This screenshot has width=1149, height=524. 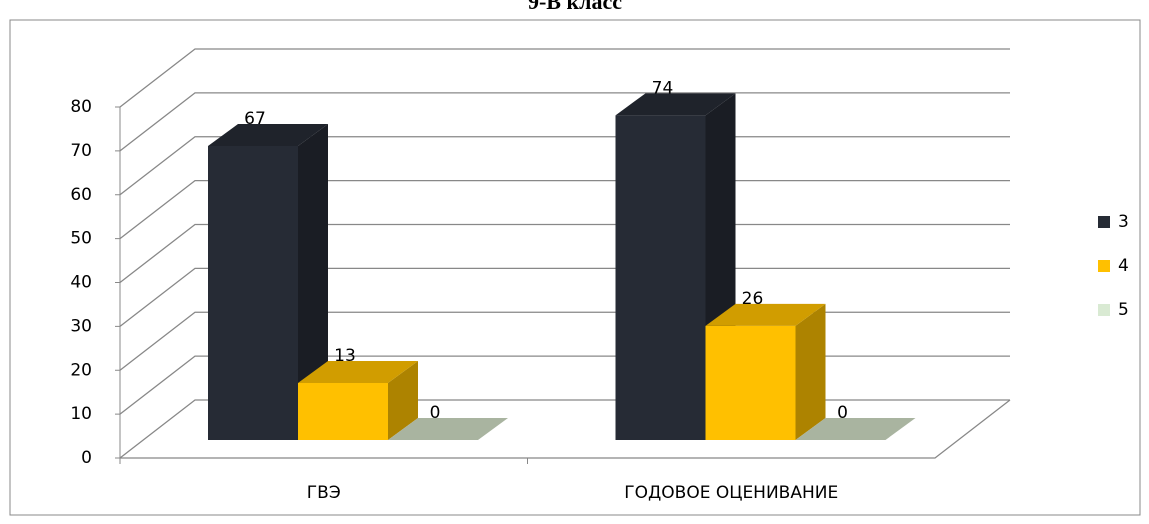 What do you see at coordinates (86, 458) in the screenshot?
I see `y-tick-label: 0` at bounding box center [86, 458].